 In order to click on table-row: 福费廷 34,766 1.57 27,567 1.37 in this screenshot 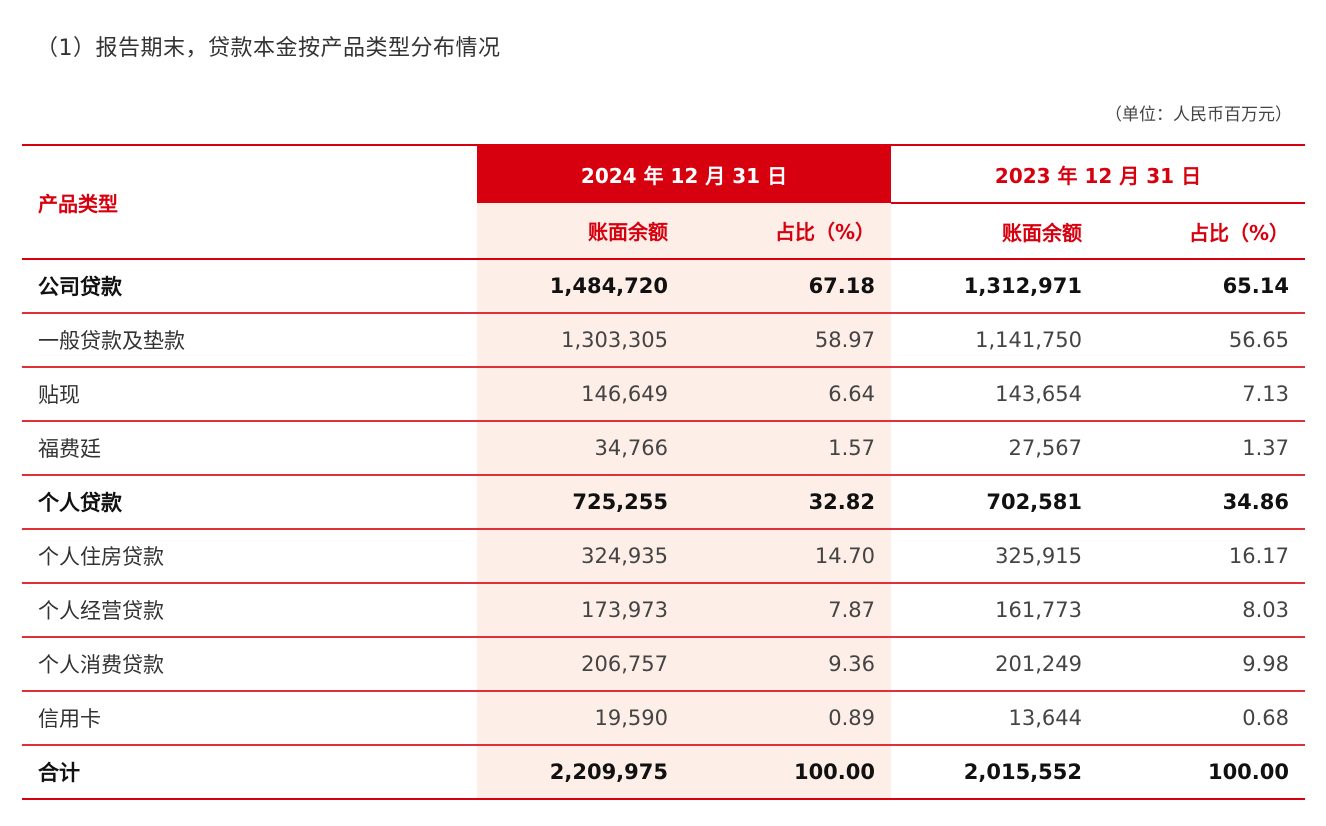, I will do `click(663, 448)`.